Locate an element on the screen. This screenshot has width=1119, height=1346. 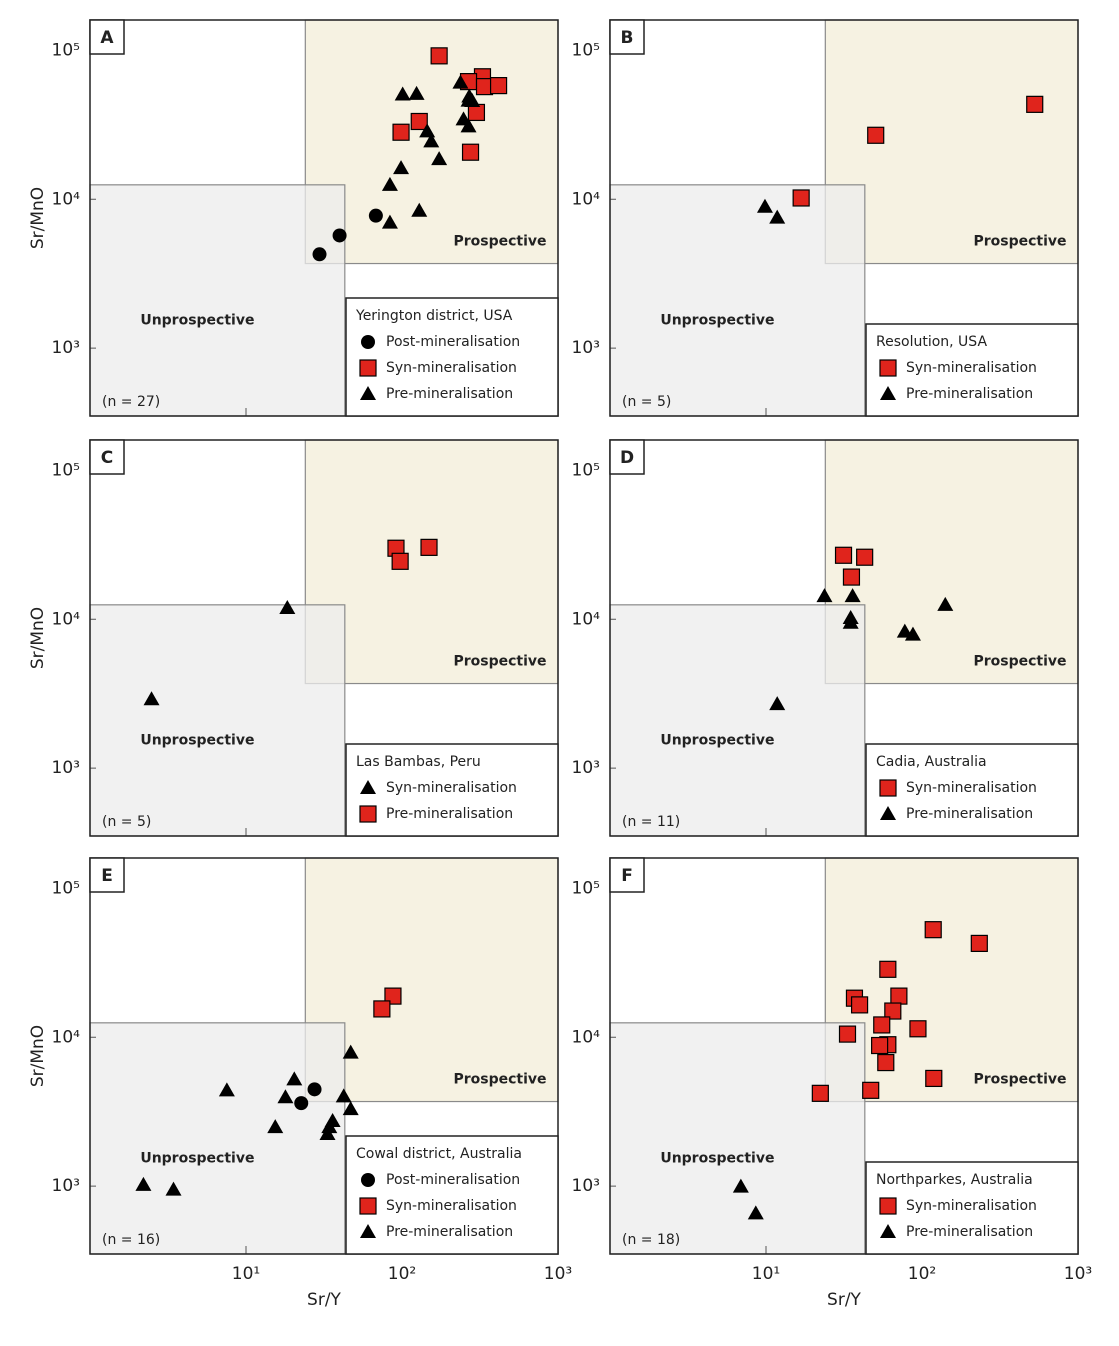
legend-title: Resolution, USA is located at coordinates (931, 342).